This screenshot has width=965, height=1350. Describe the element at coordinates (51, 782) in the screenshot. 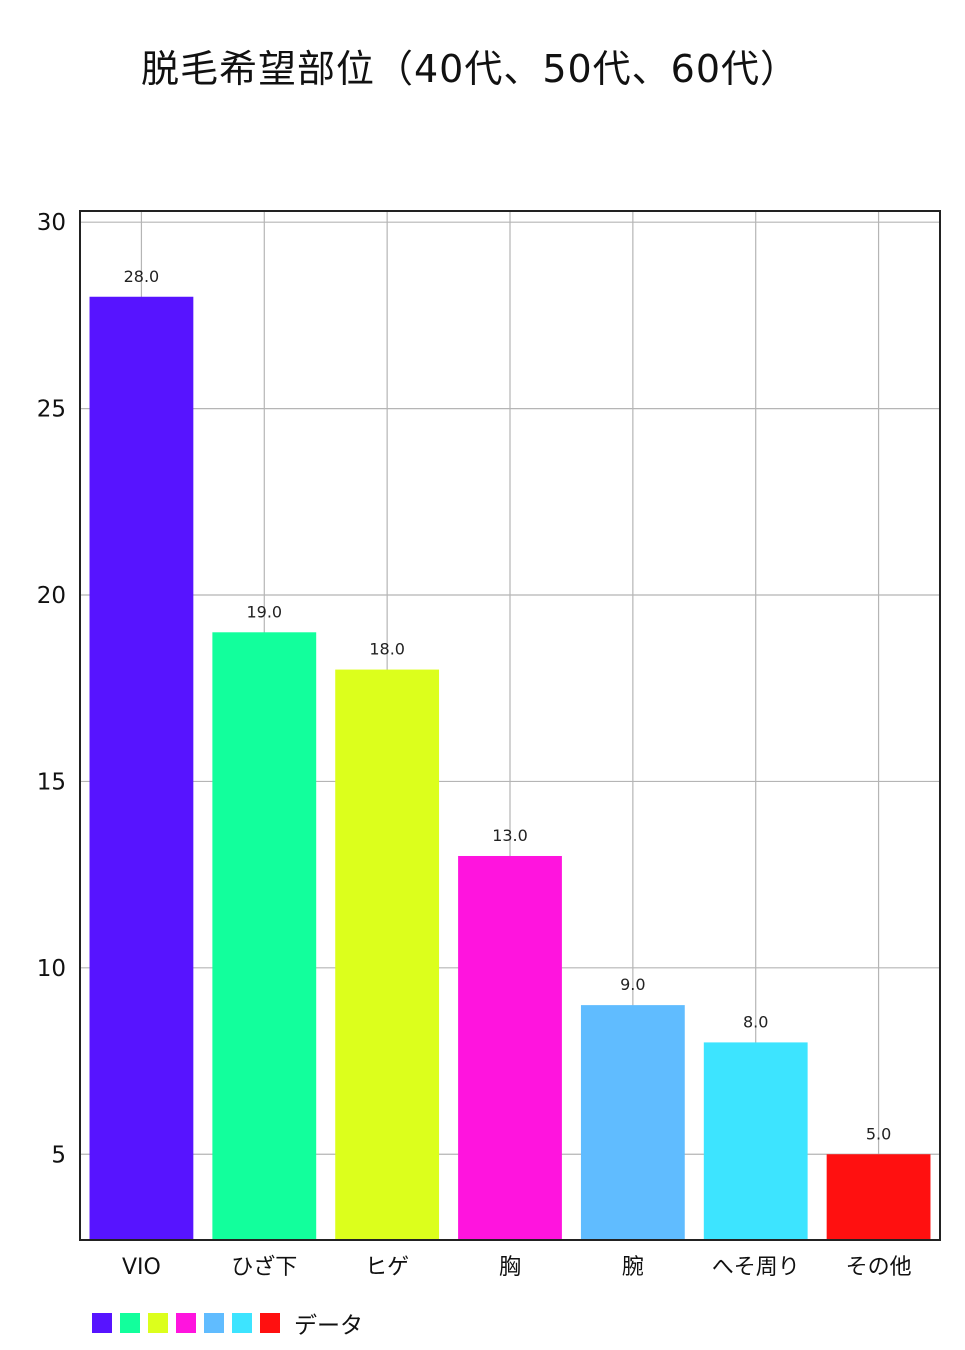

I see `y-tick-label: 15` at that location.